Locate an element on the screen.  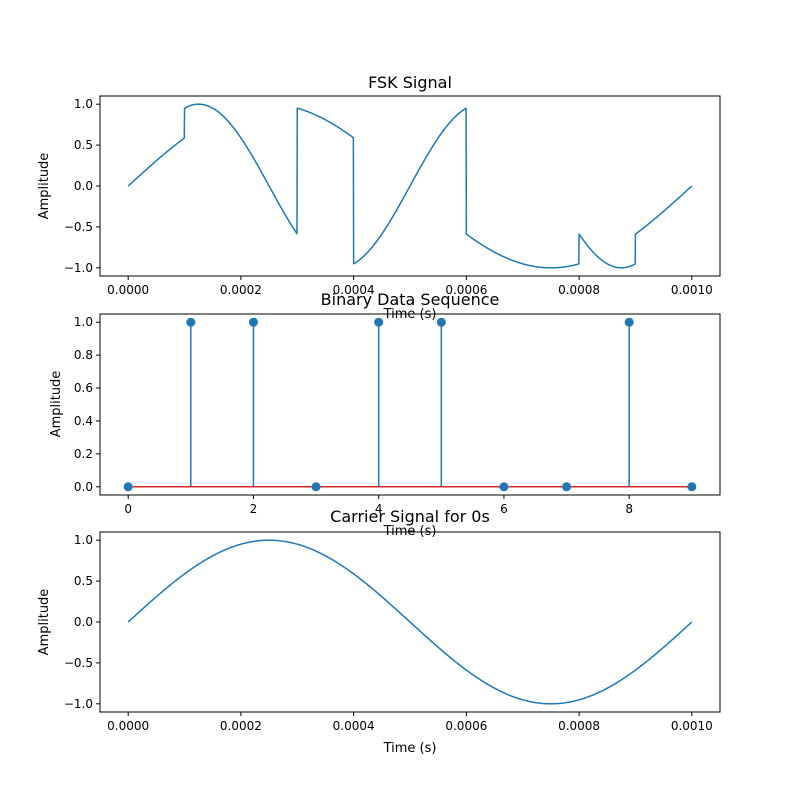
carrier-signal-x-tick-label: 0.0006 is located at coordinates (466, 726).